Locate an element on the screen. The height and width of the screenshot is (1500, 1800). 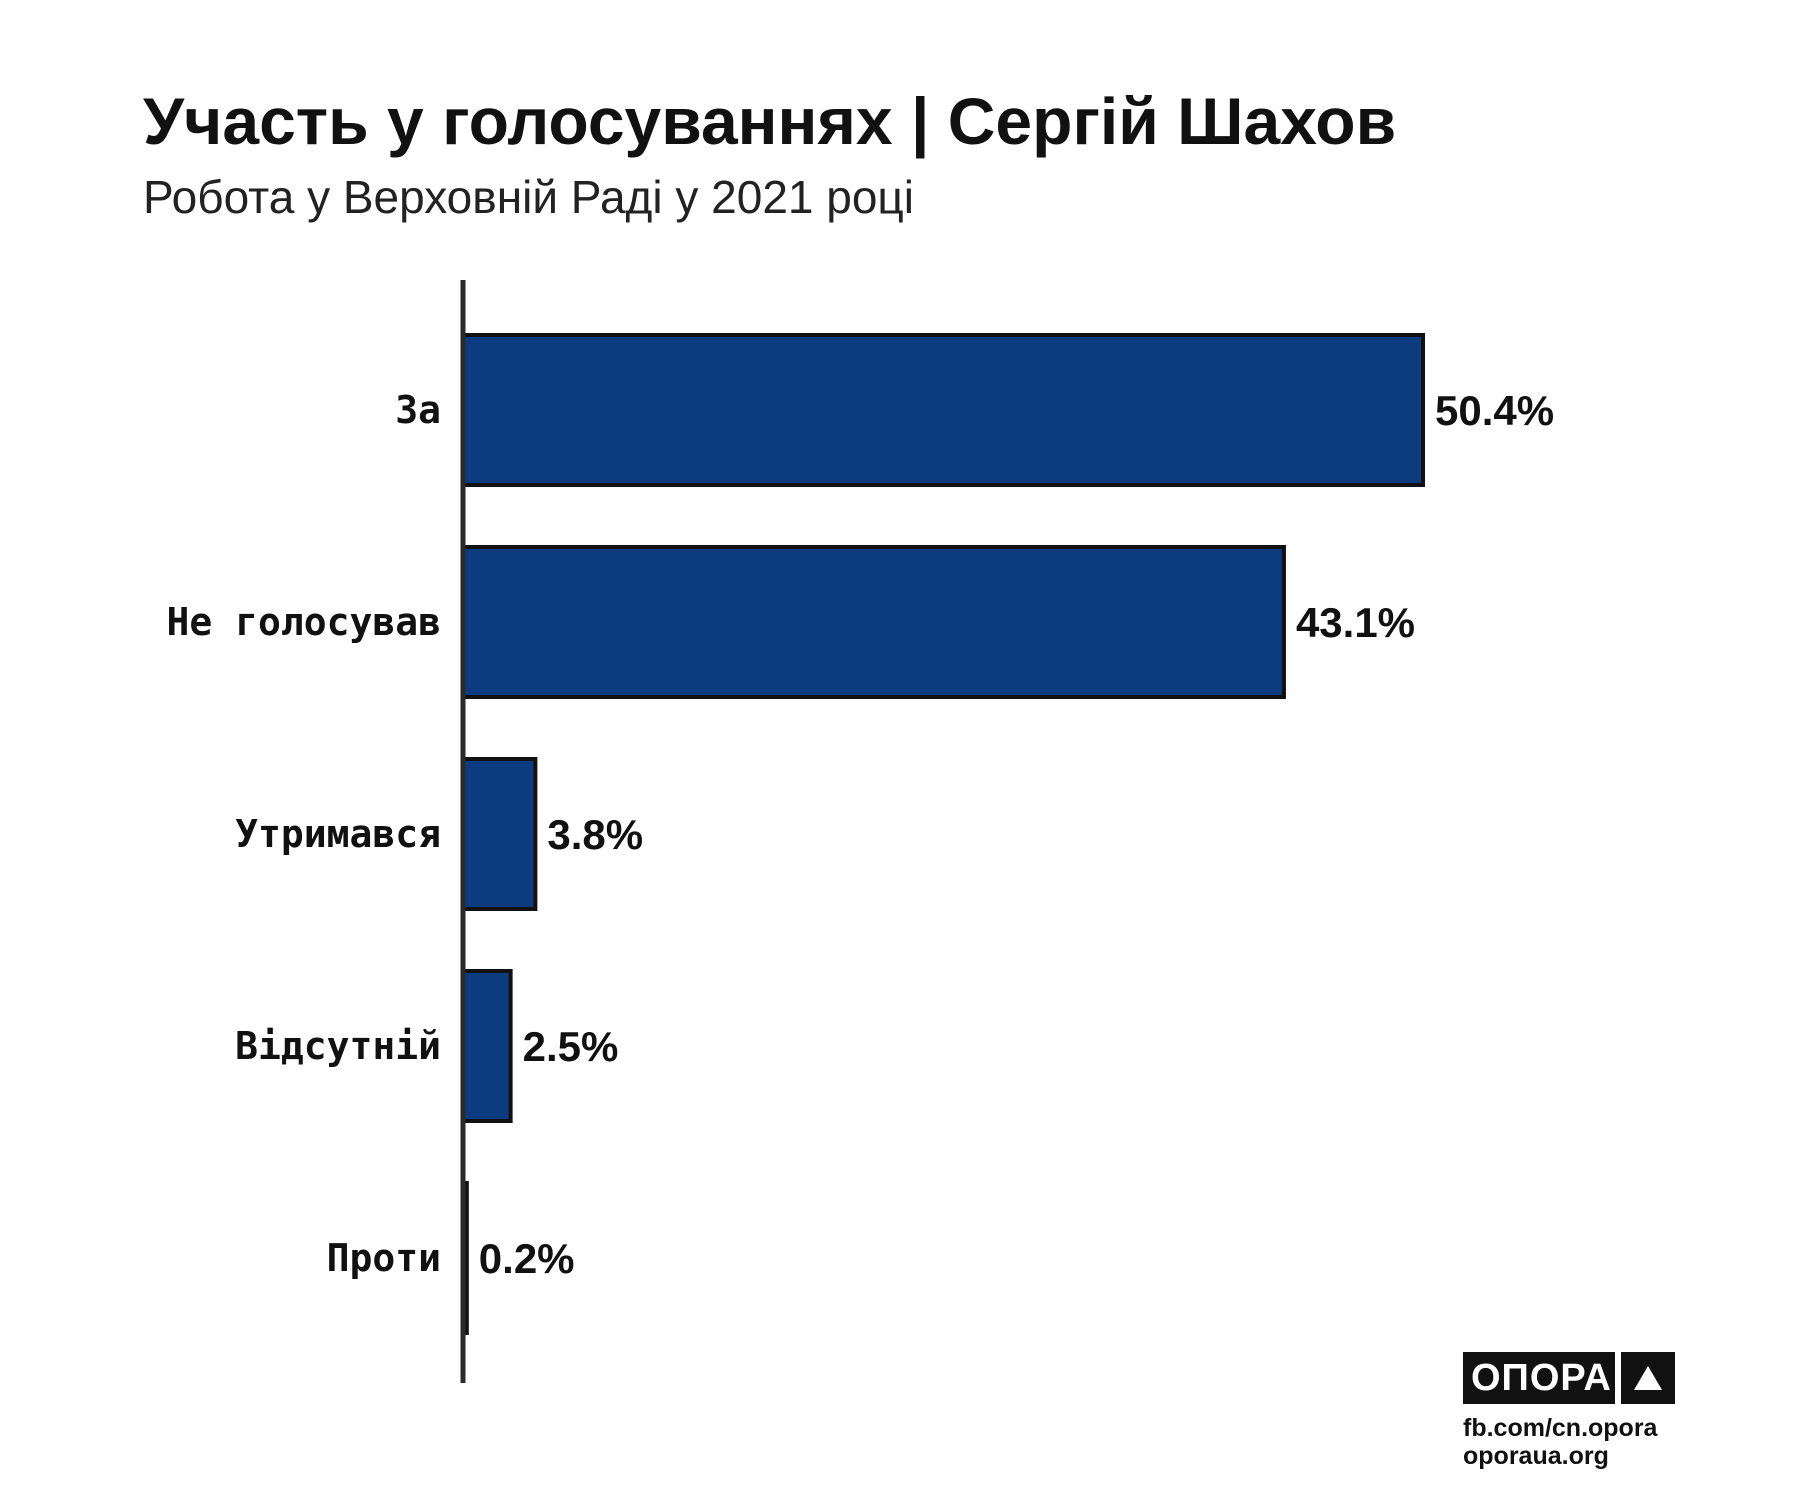
value-label-1: 43.1% is located at coordinates (1355, 622).